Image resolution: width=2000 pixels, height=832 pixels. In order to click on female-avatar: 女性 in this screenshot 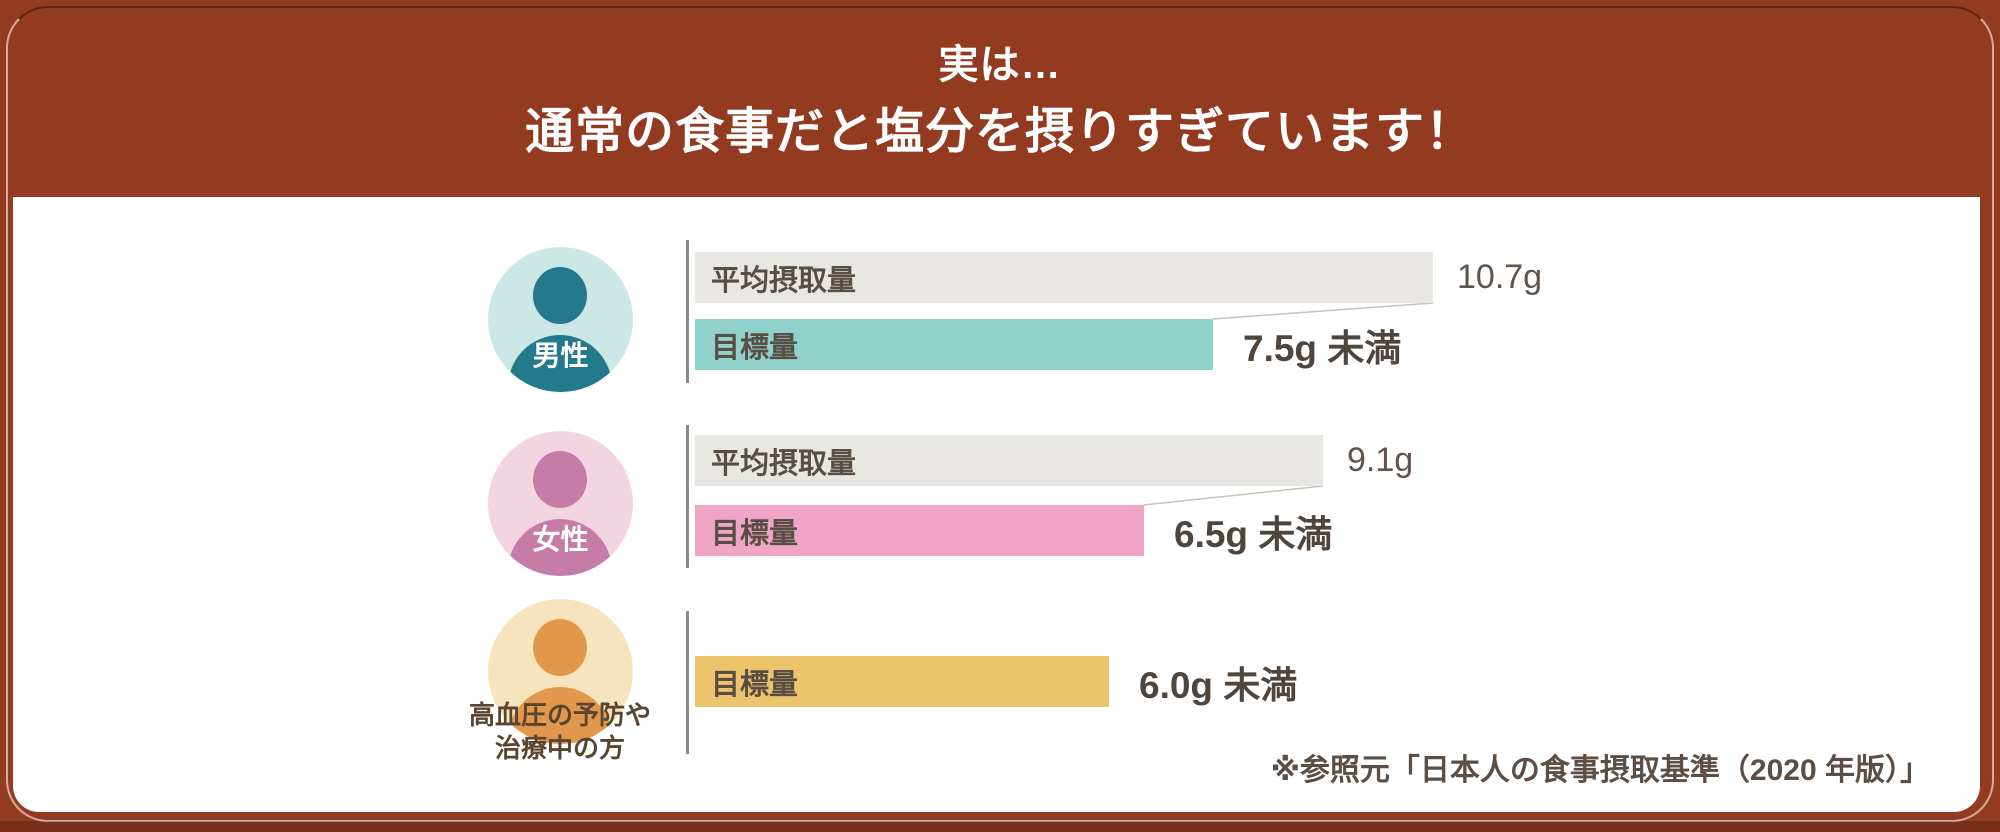, I will do `click(560, 503)`.